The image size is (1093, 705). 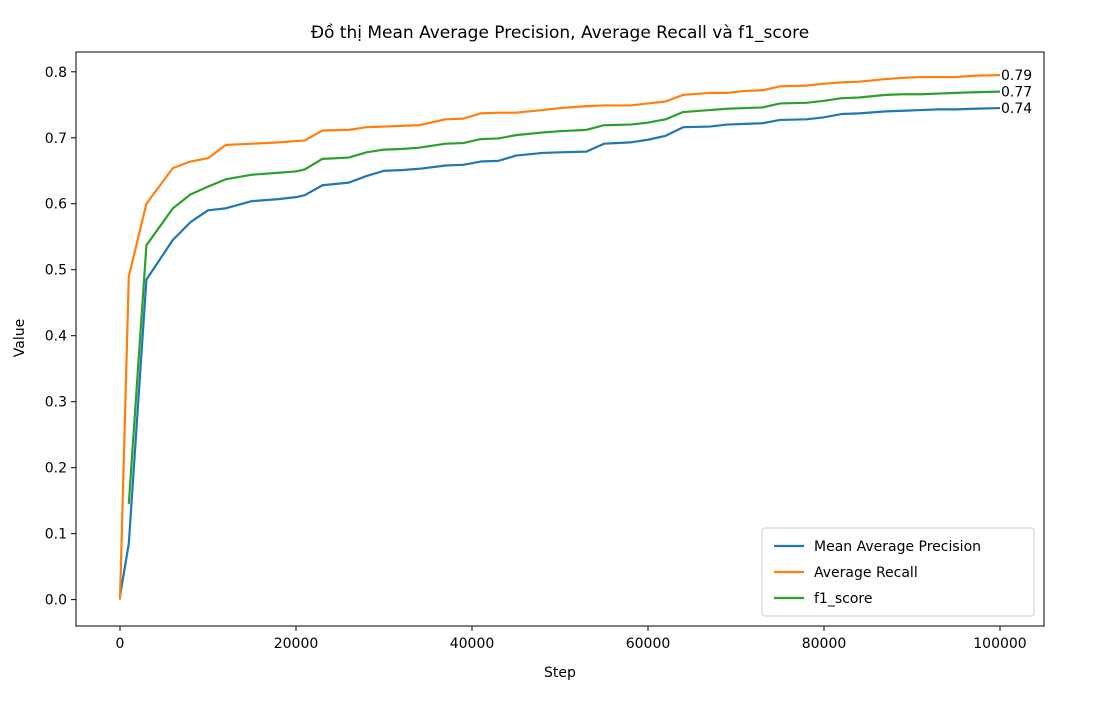 I want to click on y-axis-label: Value, so click(x=20, y=338).